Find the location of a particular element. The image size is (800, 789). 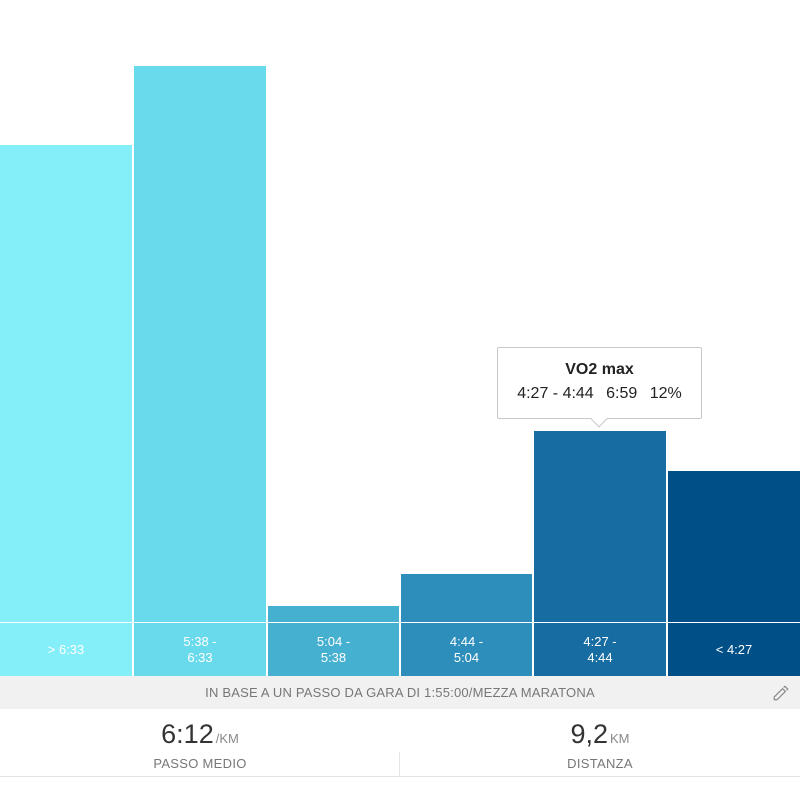

category-label: 5:38 - 6:33 is located at coordinates (200, 649).